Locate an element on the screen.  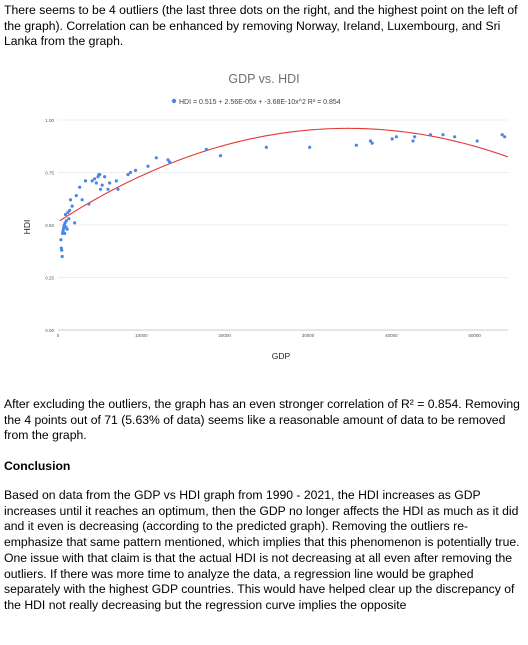
x-tick-label: 50000 is located at coordinates (474, 335).